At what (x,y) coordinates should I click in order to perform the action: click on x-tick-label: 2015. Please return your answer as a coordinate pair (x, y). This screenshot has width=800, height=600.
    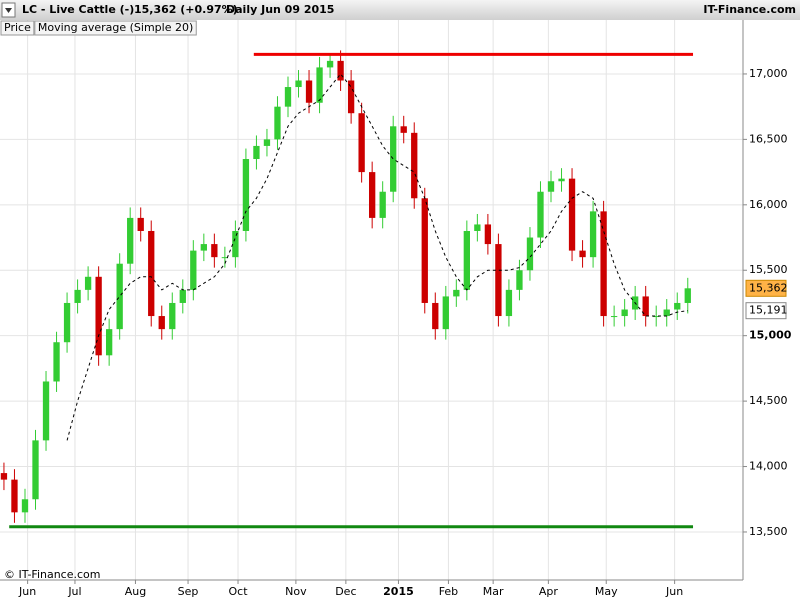
    Looking at the image, I should click on (398, 591).